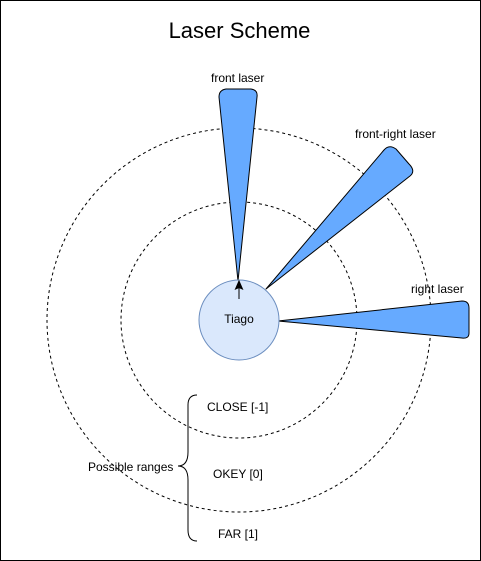 The image size is (481, 561). I want to click on front-laser-label: front laser, so click(238, 78).